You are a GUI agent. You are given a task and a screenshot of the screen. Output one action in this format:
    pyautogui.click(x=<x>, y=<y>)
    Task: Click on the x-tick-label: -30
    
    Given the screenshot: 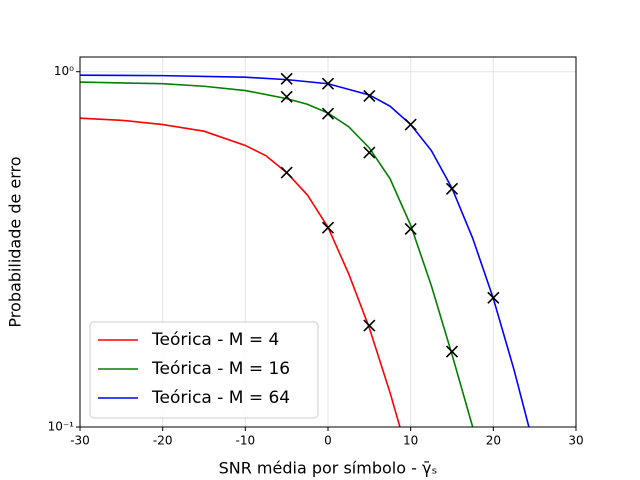 What is the action you would take?
    pyautogui.click(x=80, y=441)
    